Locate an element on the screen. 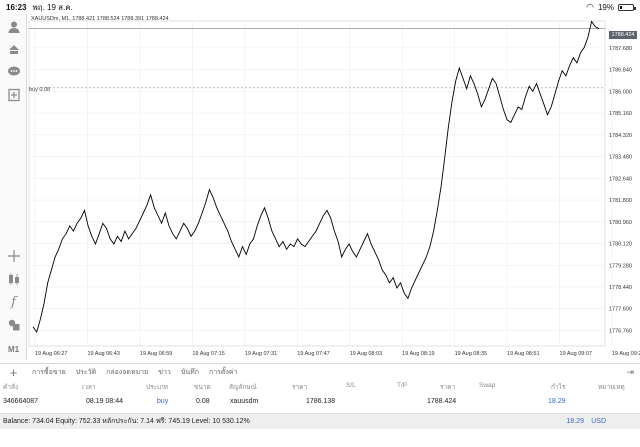 This screenshot has width=640, height=447. total-profit: 18.29 is located at coordinates (575, 421).